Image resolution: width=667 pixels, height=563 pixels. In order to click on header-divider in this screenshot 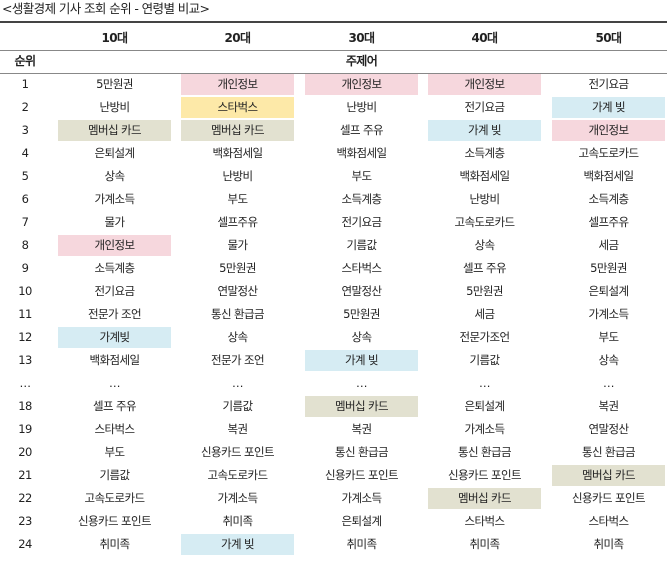, I will do `click(333, 50)`.